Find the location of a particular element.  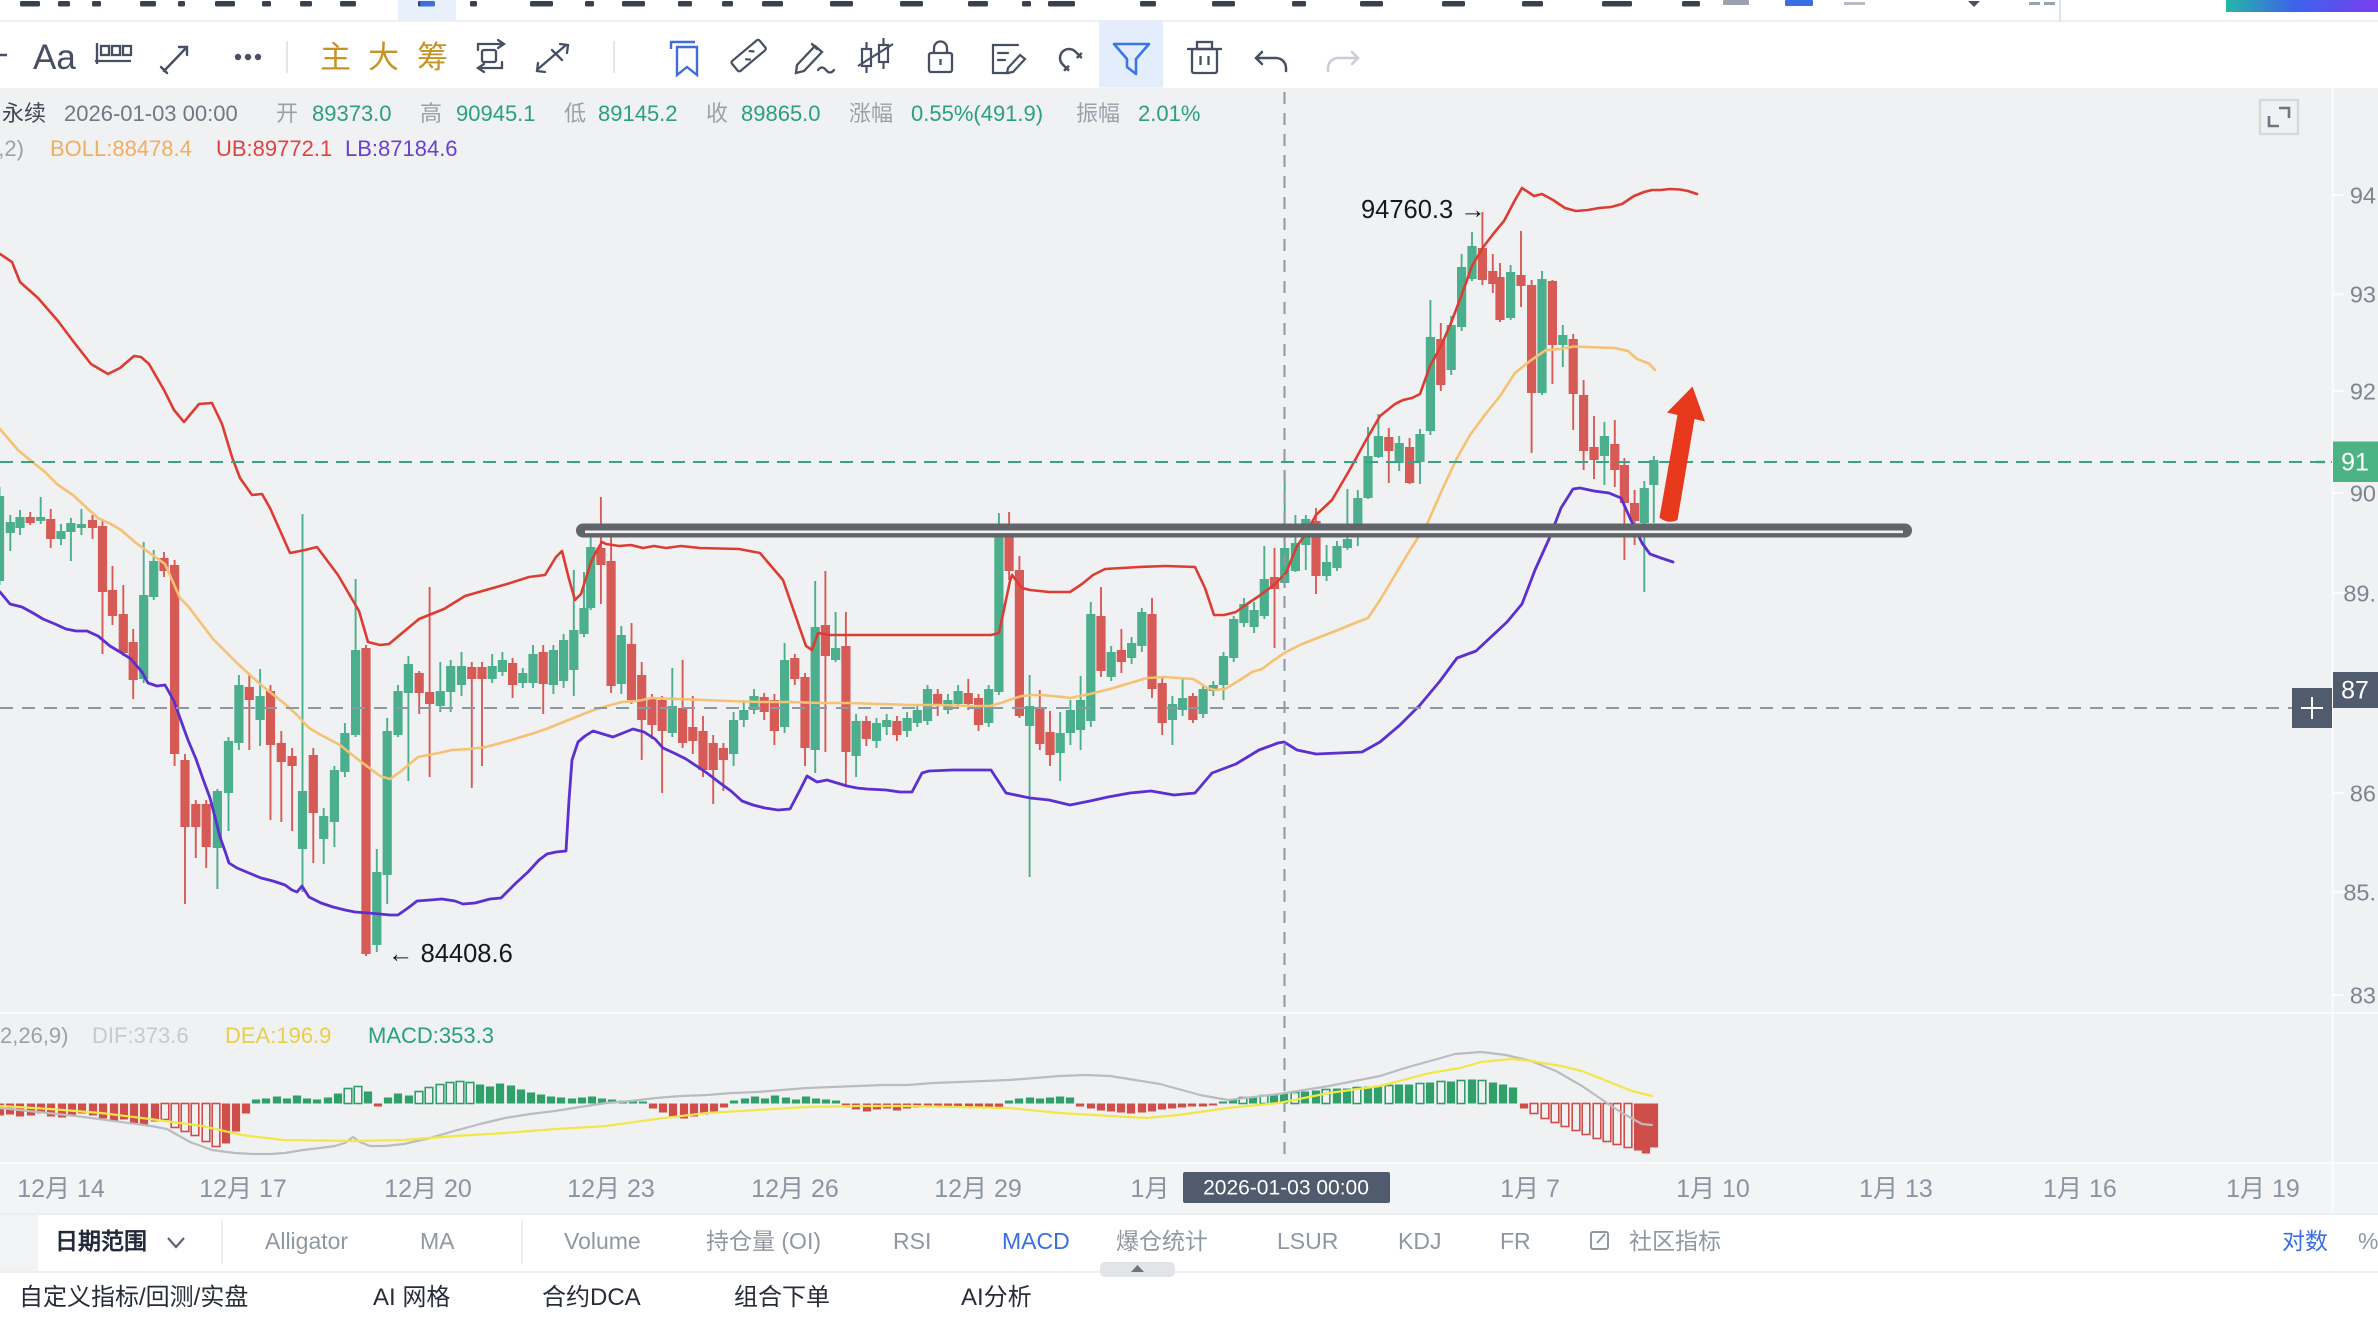

svg-text: 12月 26 is located at coordinates (795, 1189).